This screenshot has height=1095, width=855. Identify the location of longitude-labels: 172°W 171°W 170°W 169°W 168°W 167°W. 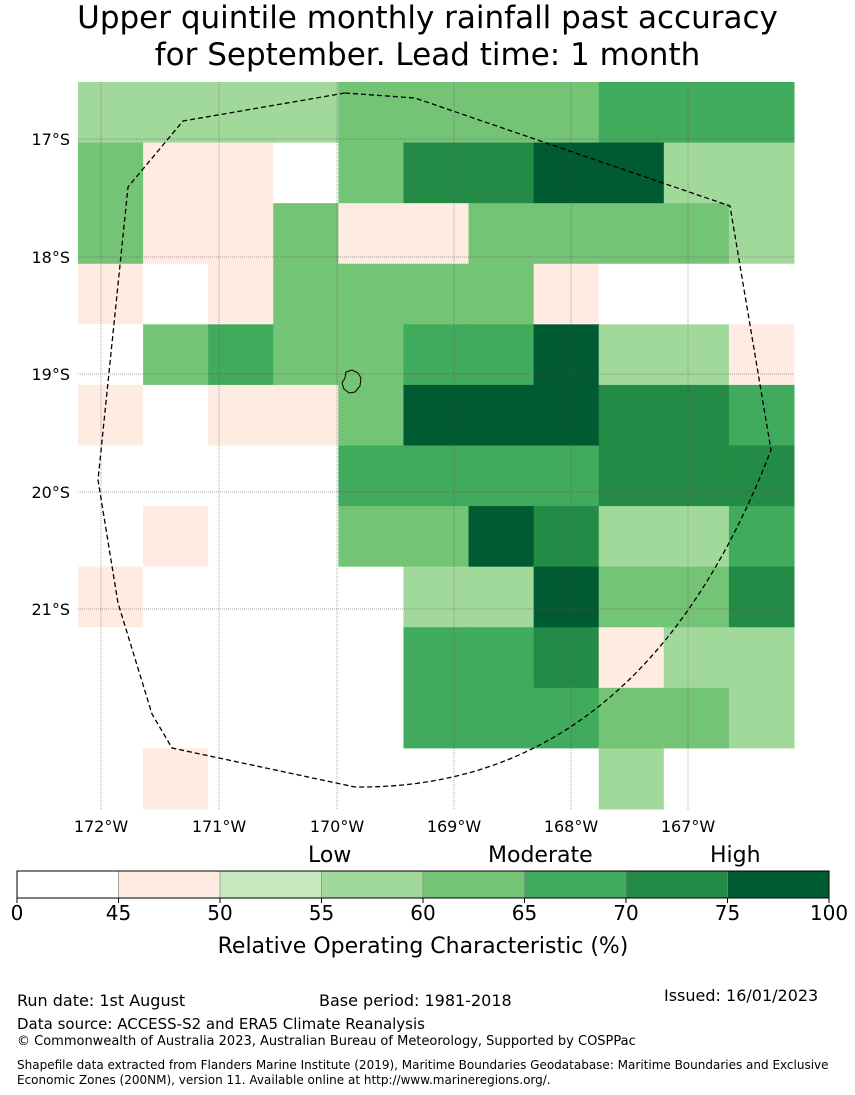
(395, 826).